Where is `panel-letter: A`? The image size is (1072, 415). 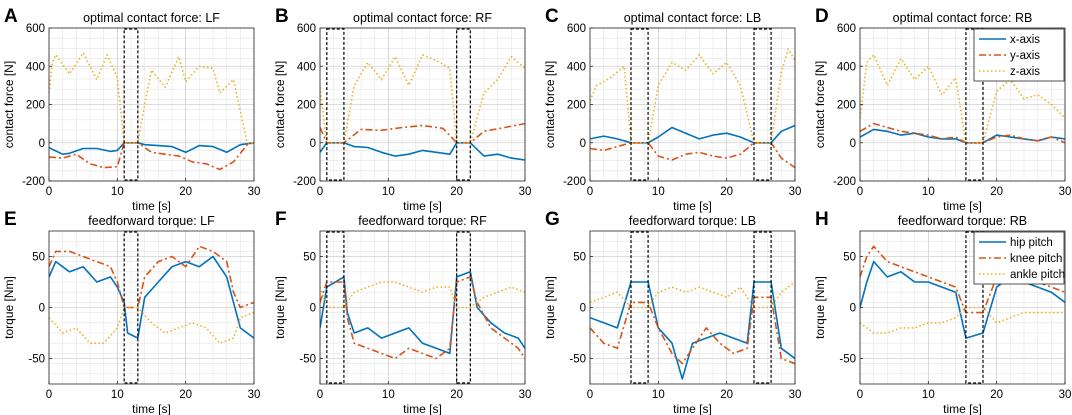 panel-letter: A is located at coordinates (11, 16).